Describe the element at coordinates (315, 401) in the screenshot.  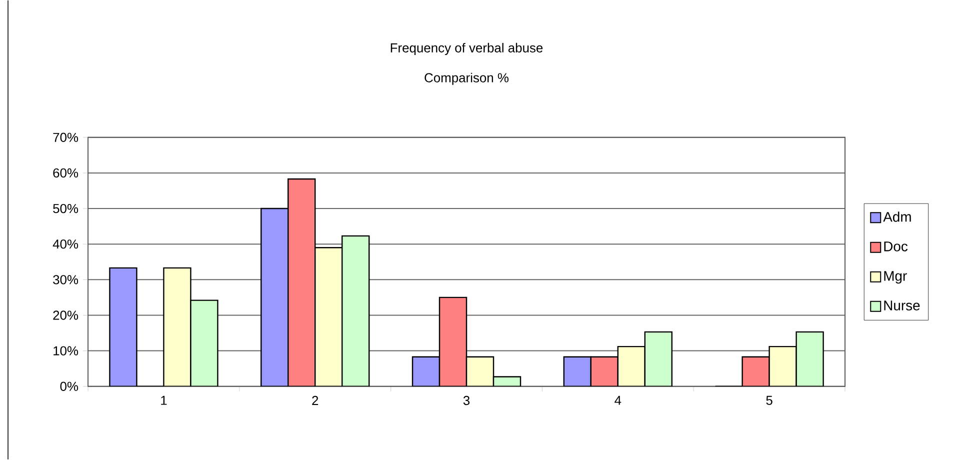
I see `x-tick-label: 2` at that location.